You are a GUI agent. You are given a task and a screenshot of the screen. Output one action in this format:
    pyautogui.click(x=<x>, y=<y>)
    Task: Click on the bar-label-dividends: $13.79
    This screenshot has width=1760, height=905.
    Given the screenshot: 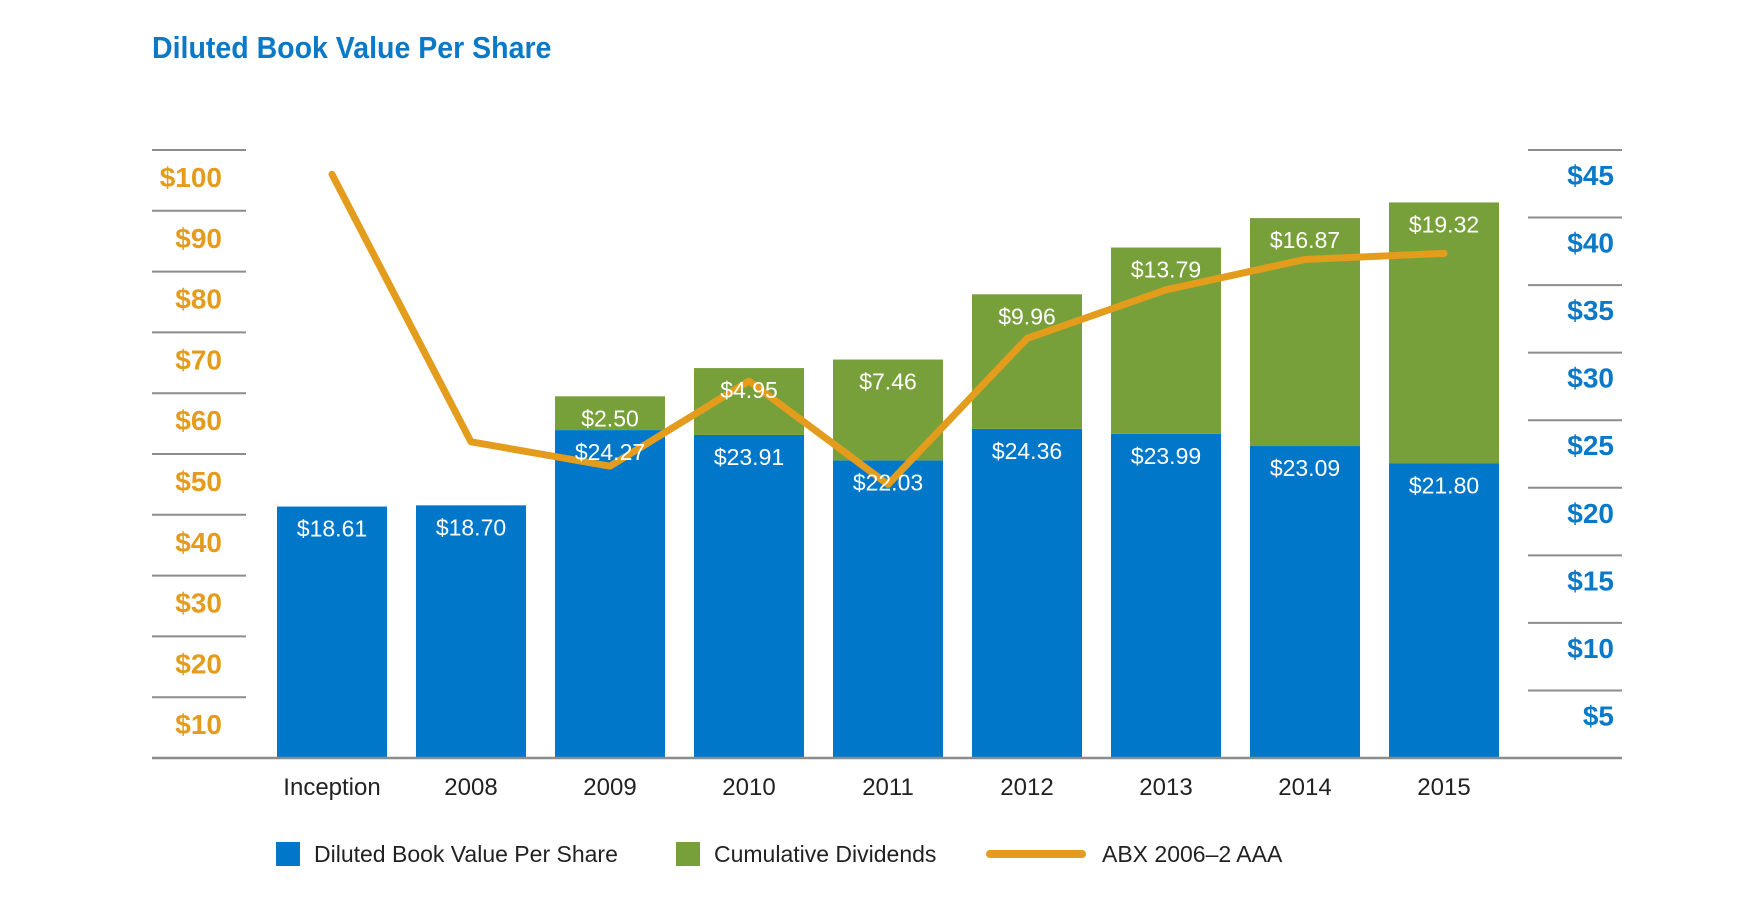 What is the action you would take?
    pyautogui.click(x=1166, y=270)
    